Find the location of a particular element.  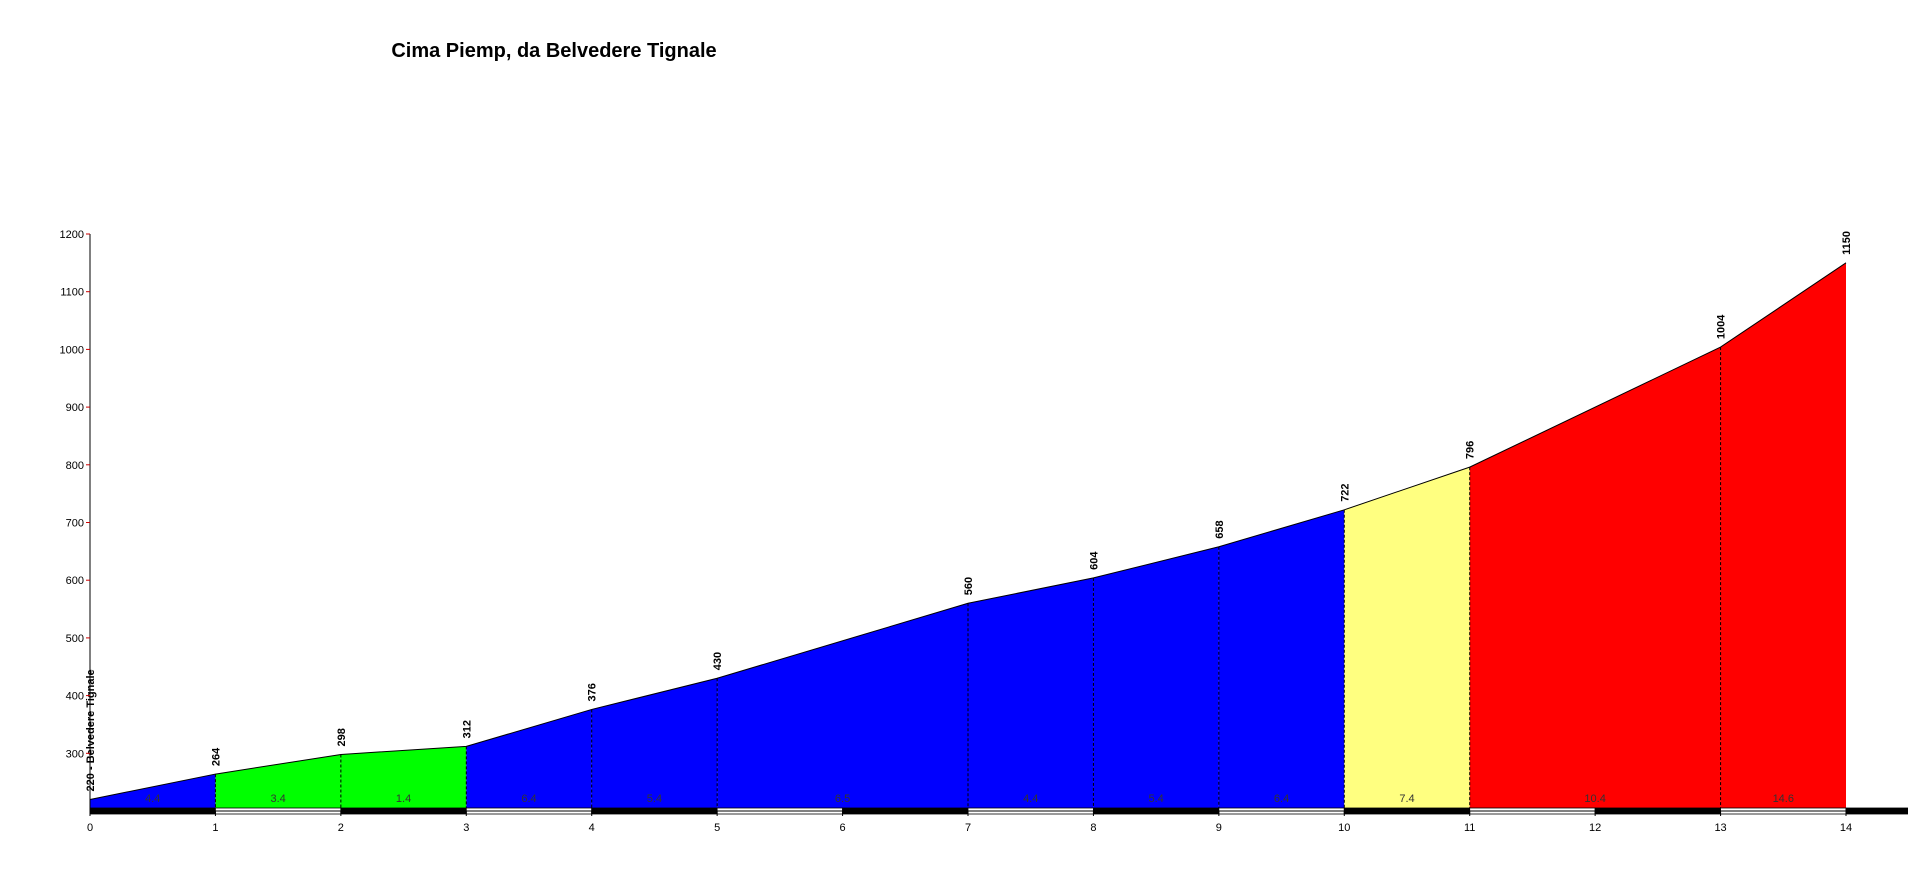

elevation-label: 312 is located at coordinates (467, 729).